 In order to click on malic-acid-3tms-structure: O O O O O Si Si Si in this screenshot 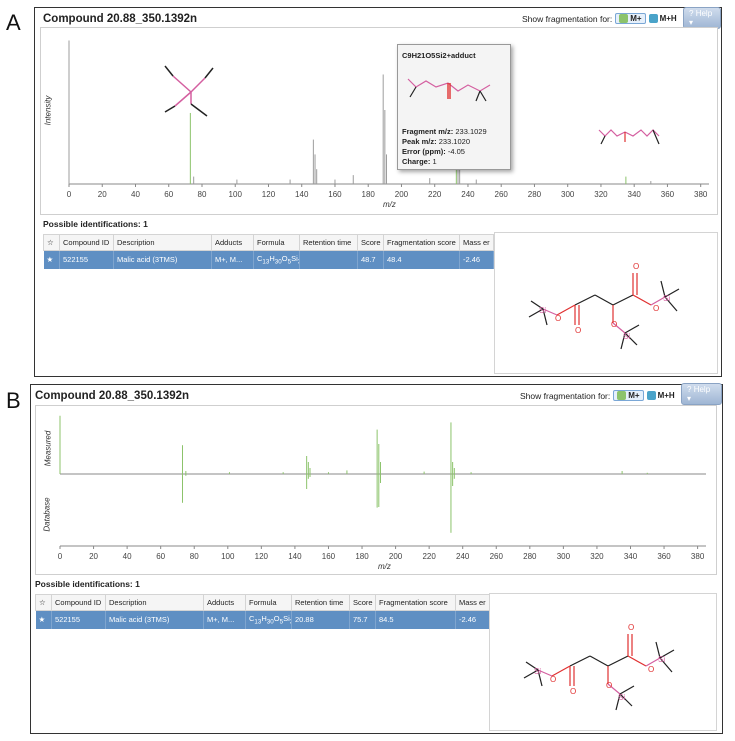, I will do `click(604, 306)`.